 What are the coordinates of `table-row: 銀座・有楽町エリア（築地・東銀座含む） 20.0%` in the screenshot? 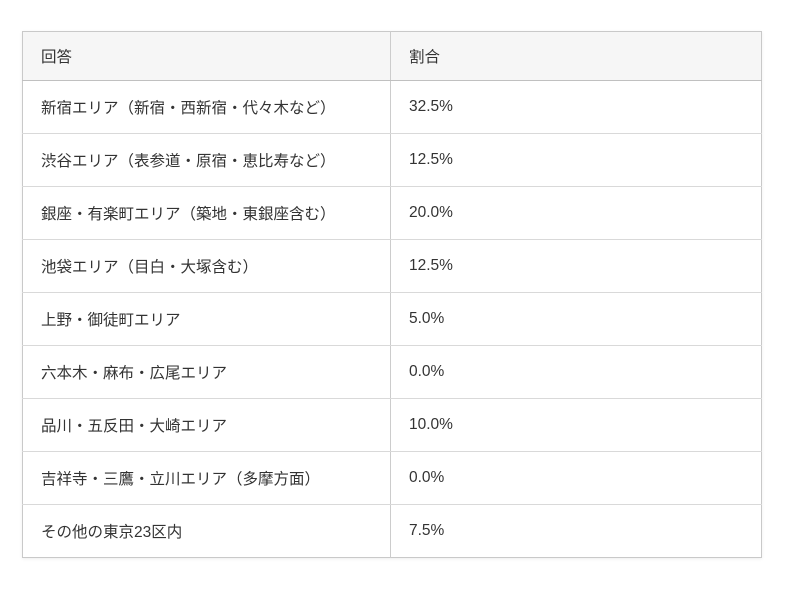 It's located at (392, 213).